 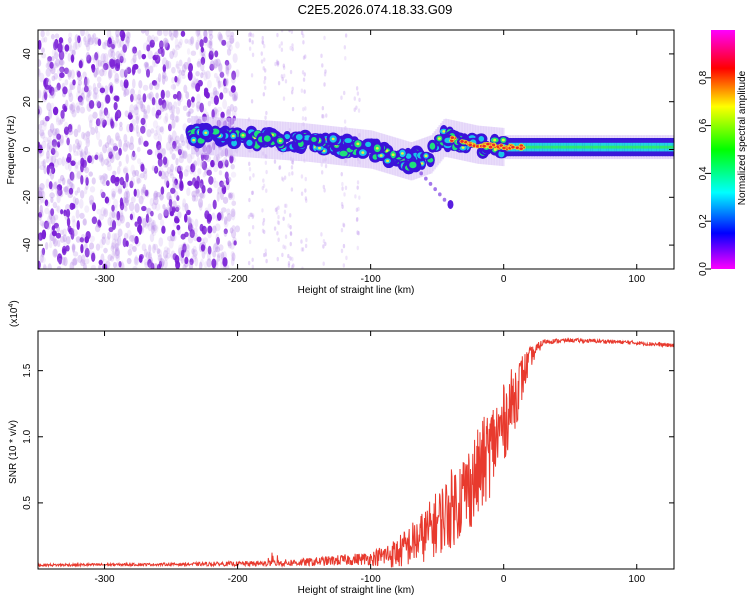 I want to click on spectrogram-blob-core, so click(x=377, y=148).